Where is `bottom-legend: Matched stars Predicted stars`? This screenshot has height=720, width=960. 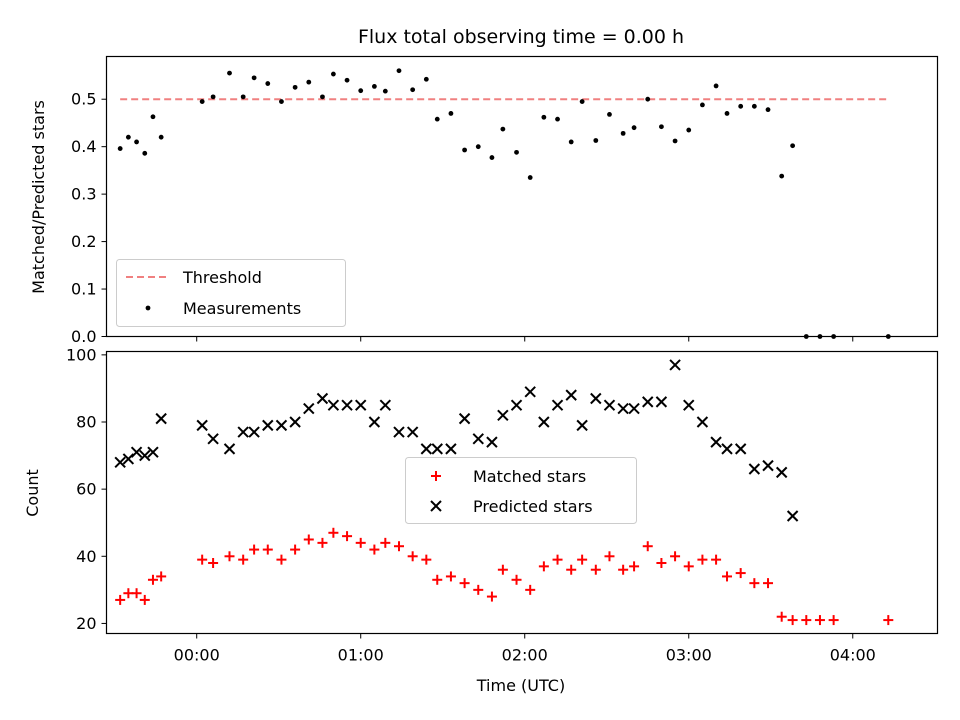
bottom-legend: Matched stars Predicted stars is located at coordinates (521, 490).